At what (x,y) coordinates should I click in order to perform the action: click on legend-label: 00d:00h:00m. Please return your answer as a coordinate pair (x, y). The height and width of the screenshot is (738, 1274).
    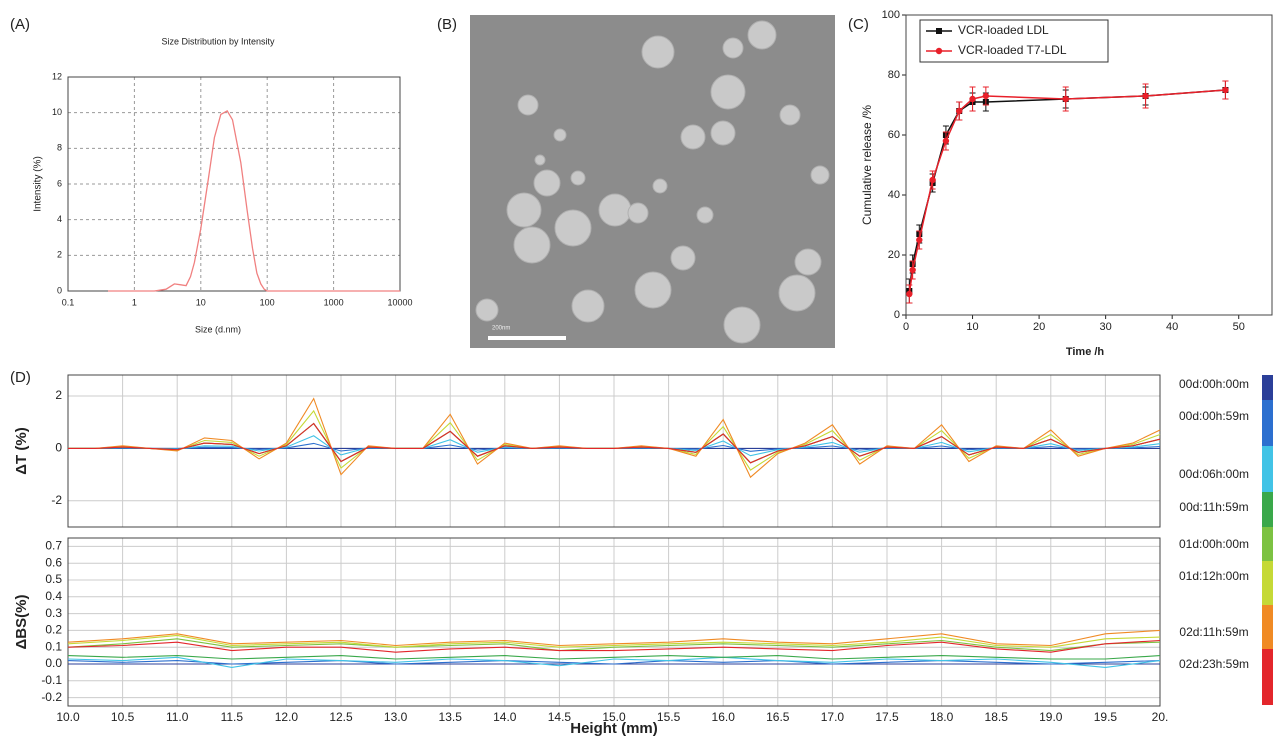
    Looking at the image, I should click on (1214, 384).